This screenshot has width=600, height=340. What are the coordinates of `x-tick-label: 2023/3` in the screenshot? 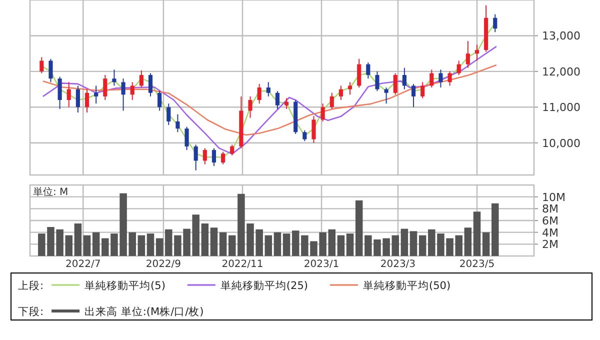 It's located at (398, 264).